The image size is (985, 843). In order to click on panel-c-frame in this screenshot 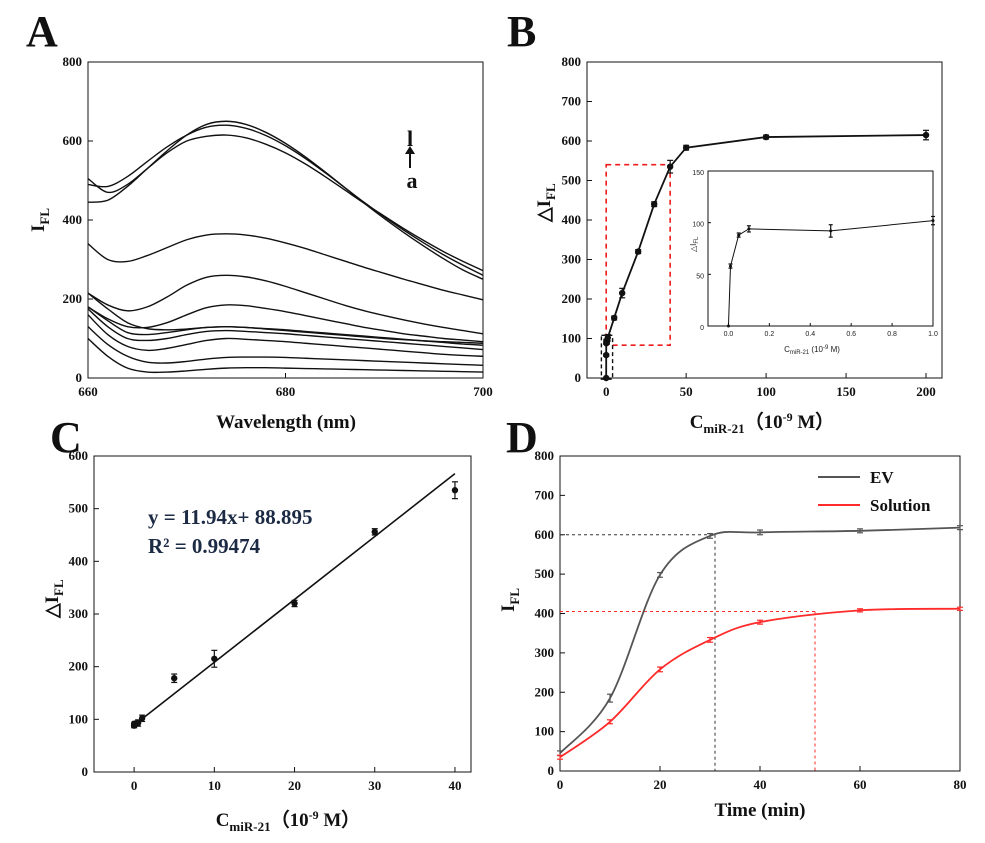, I will do `click(282, 614)`.